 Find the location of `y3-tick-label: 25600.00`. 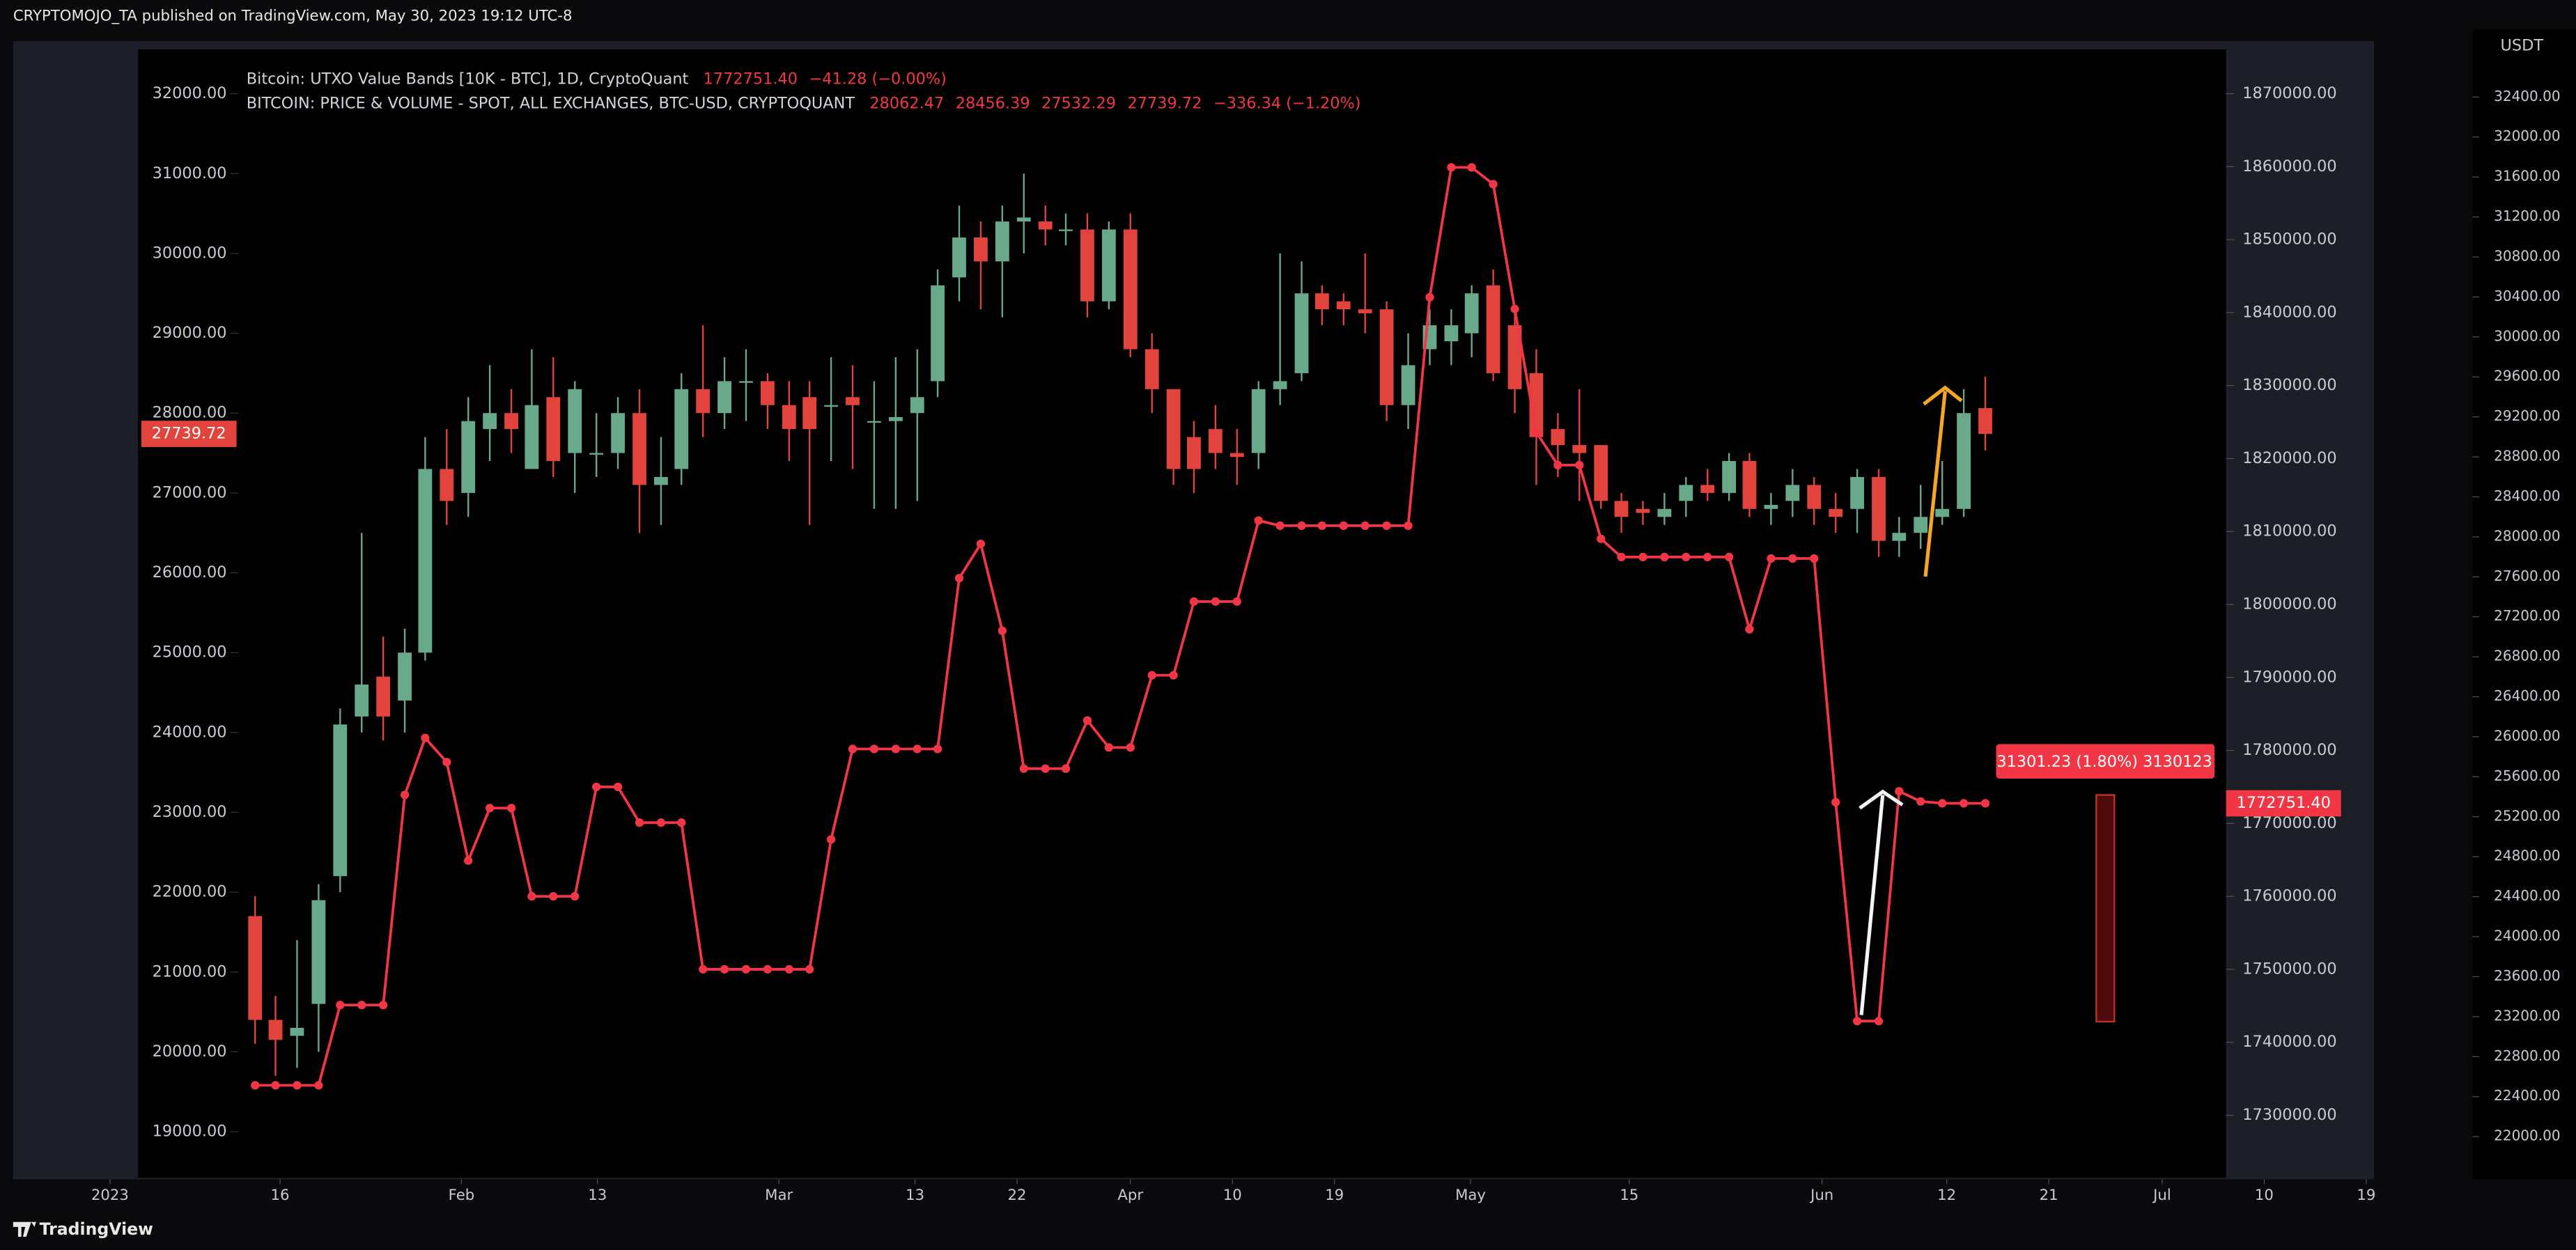

y3-tick-label: 25600.00 is located at coordinates (2527, 775).